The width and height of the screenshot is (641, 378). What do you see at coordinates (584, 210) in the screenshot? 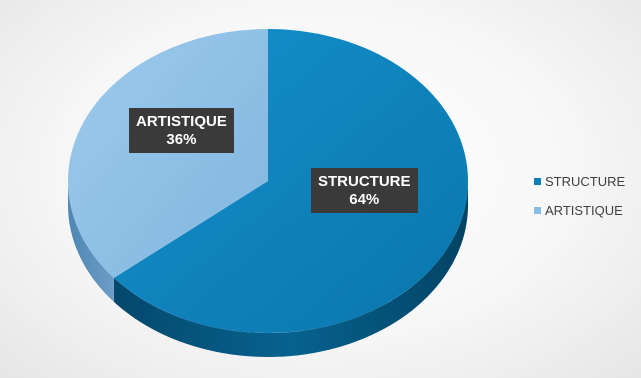
I see `legend-label: ARTISTIQUE` at bounding box center [584, 210].